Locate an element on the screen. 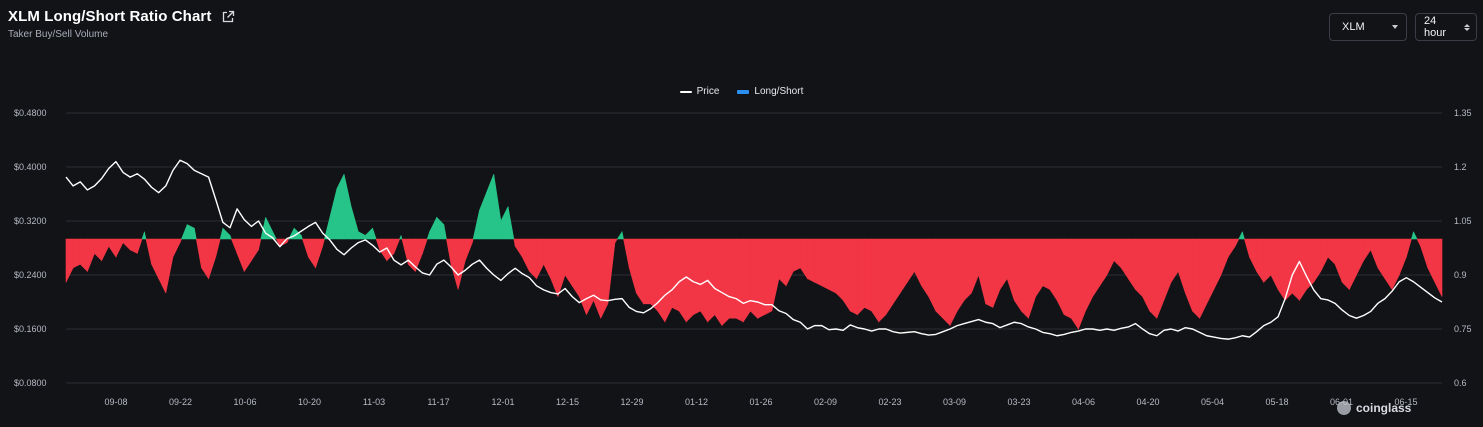 Image resolution: width=1483 pixels, height=427 pixels. page-subtitle: Taker Buy/Sell Volume is located at coordinates (58, 34).